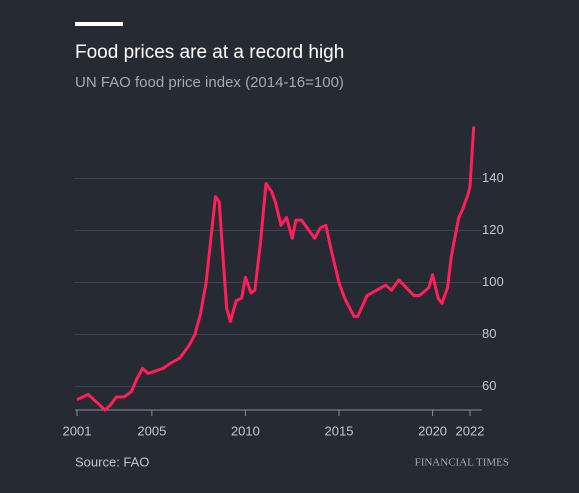  What do you see at coordinates (209, 52) in the screenshot?
I see `chart-title: Food prices are at a record high` at bounding box center [209, 52].